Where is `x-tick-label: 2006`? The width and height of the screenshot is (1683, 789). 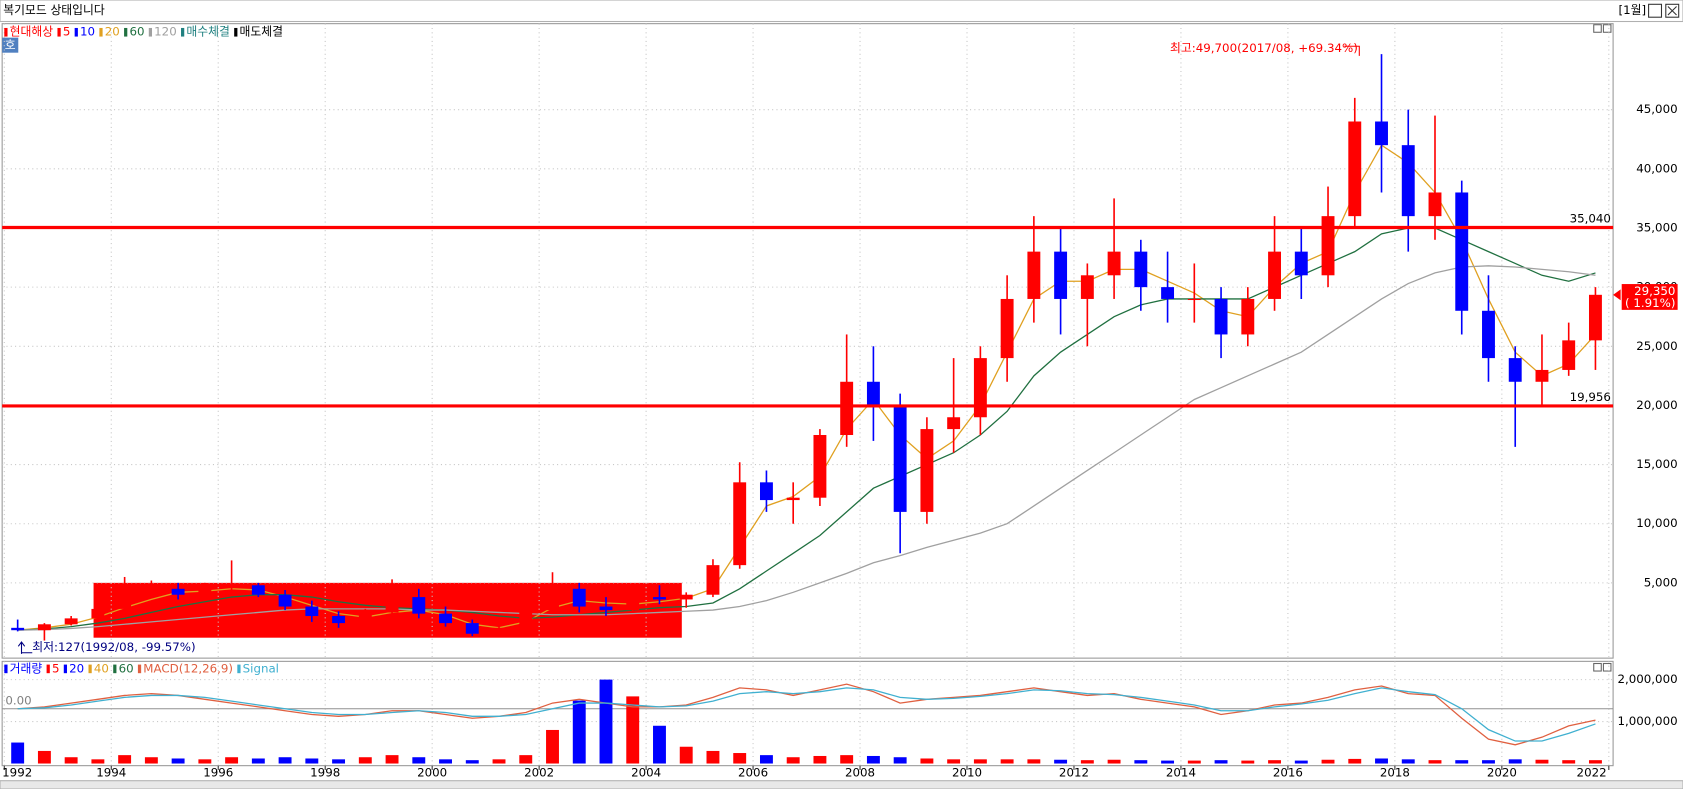
x-tick-label: 2006 is located at coordinates (753, 773).